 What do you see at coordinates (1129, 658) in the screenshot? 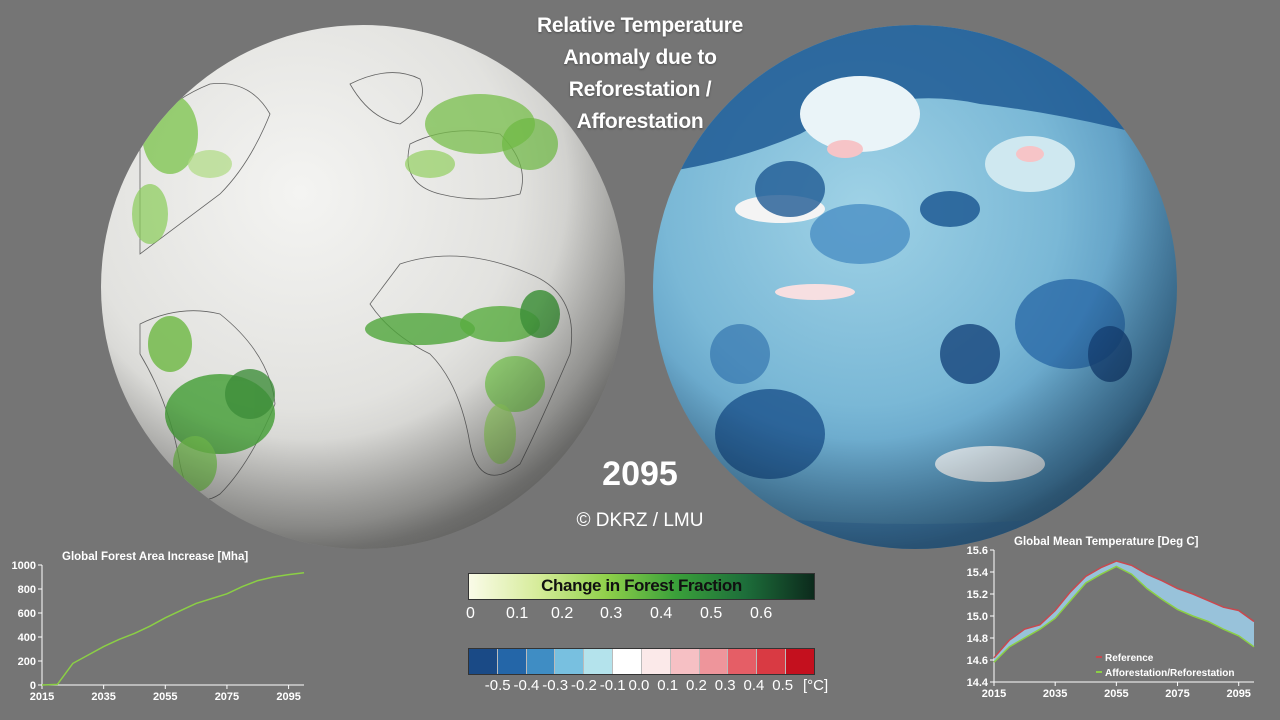
I see `legend-label-reference: Reference` at bounding box center [1129, 658].